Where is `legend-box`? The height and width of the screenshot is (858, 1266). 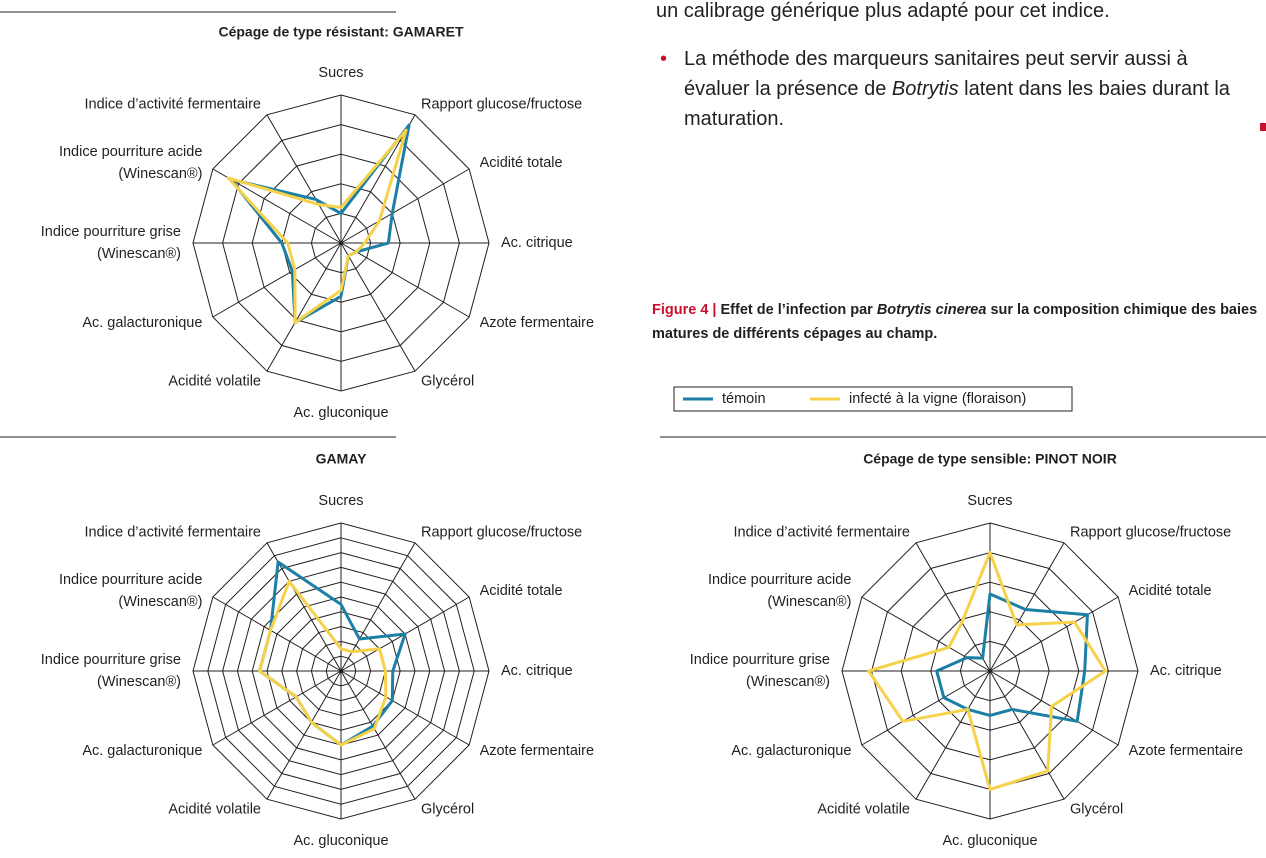
legend-box is located at coordinates (873, 399).